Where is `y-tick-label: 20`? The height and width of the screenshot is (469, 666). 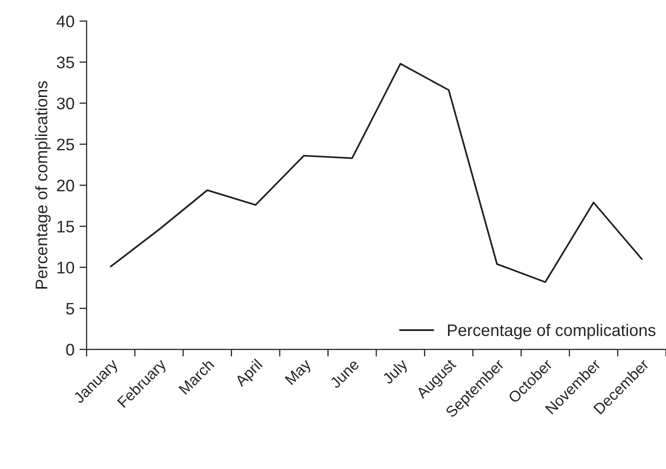
y-tick-label: 20 is located at coordinates (65, 186).